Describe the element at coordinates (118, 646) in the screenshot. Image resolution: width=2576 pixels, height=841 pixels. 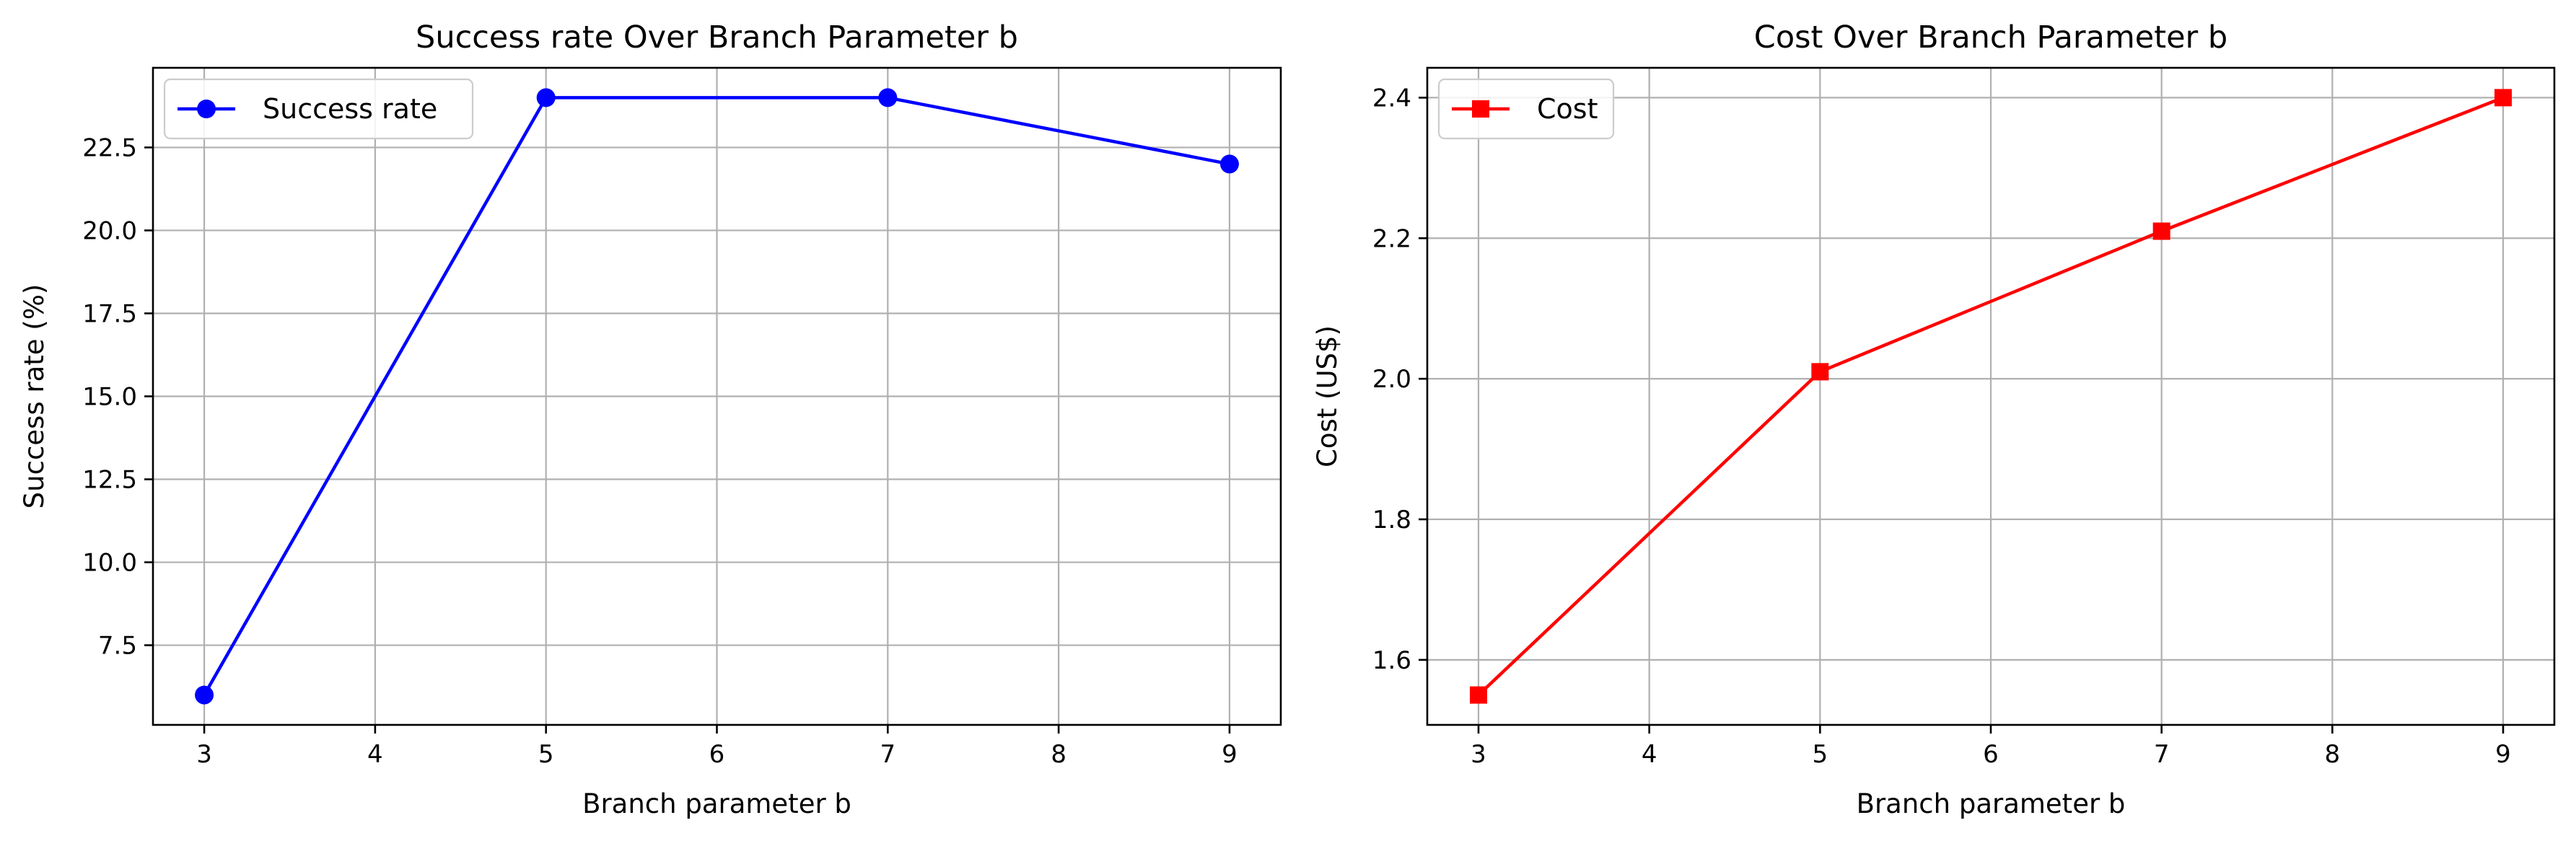
I see `y-tick-label: 7.5` at that location.